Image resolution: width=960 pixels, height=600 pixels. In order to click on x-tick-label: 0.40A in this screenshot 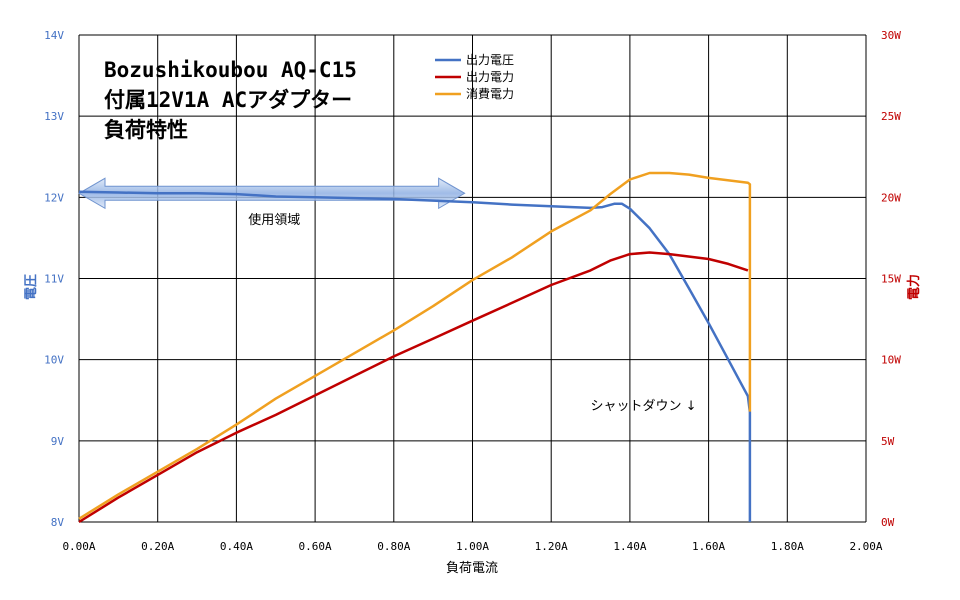, I will do `click(236, 546)`.